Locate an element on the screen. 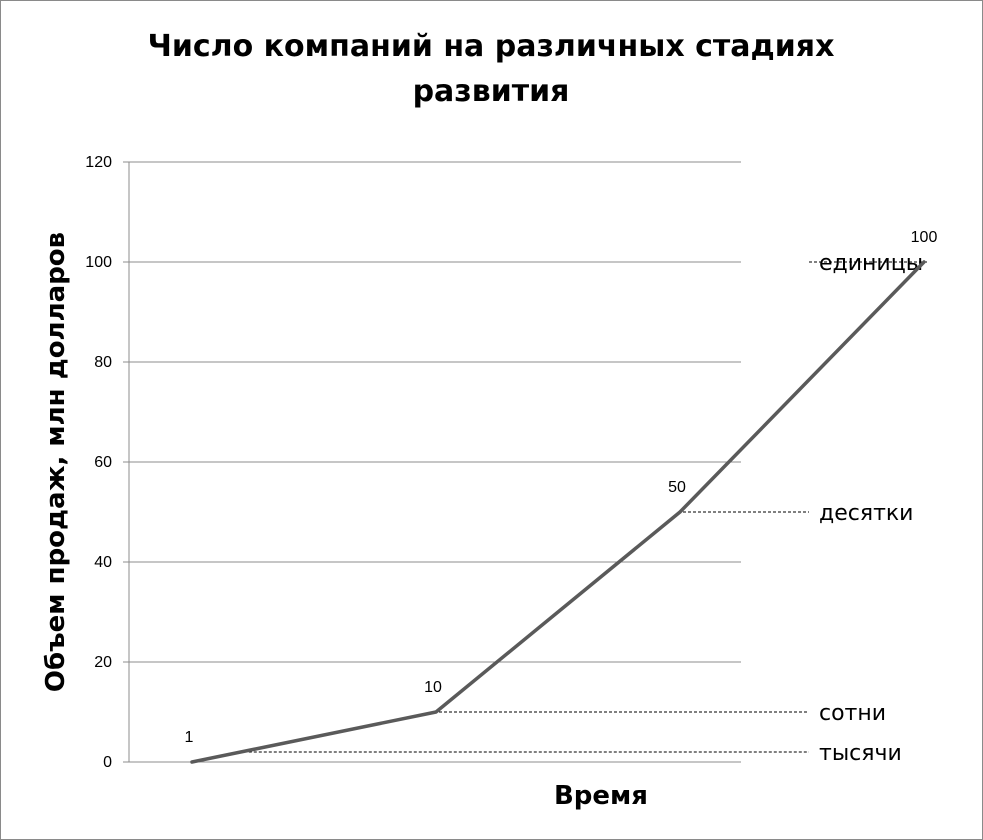 The width and height of the screenshot is (983, 840). y-tick-labels: 0 20 40 60 80 100 120 is located at coordinates (98, 462).